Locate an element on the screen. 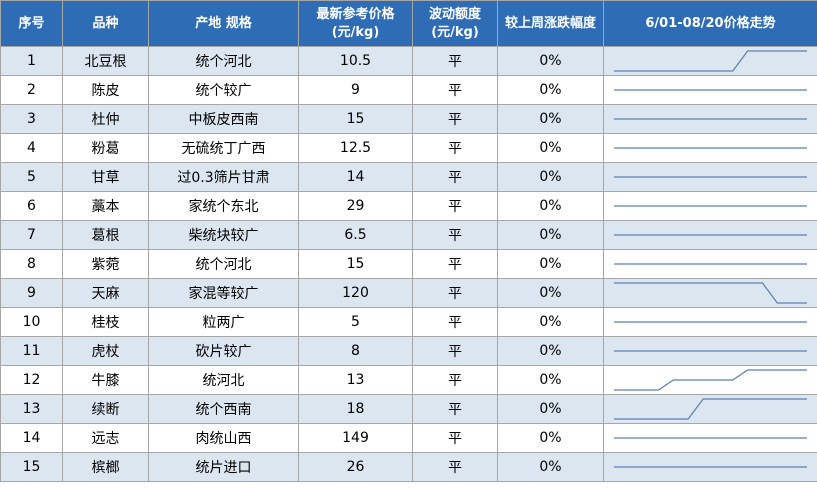 The width and height of the screenshot is (817, 493). cell-origin: 统河北 is located at coordinates (223, 380).